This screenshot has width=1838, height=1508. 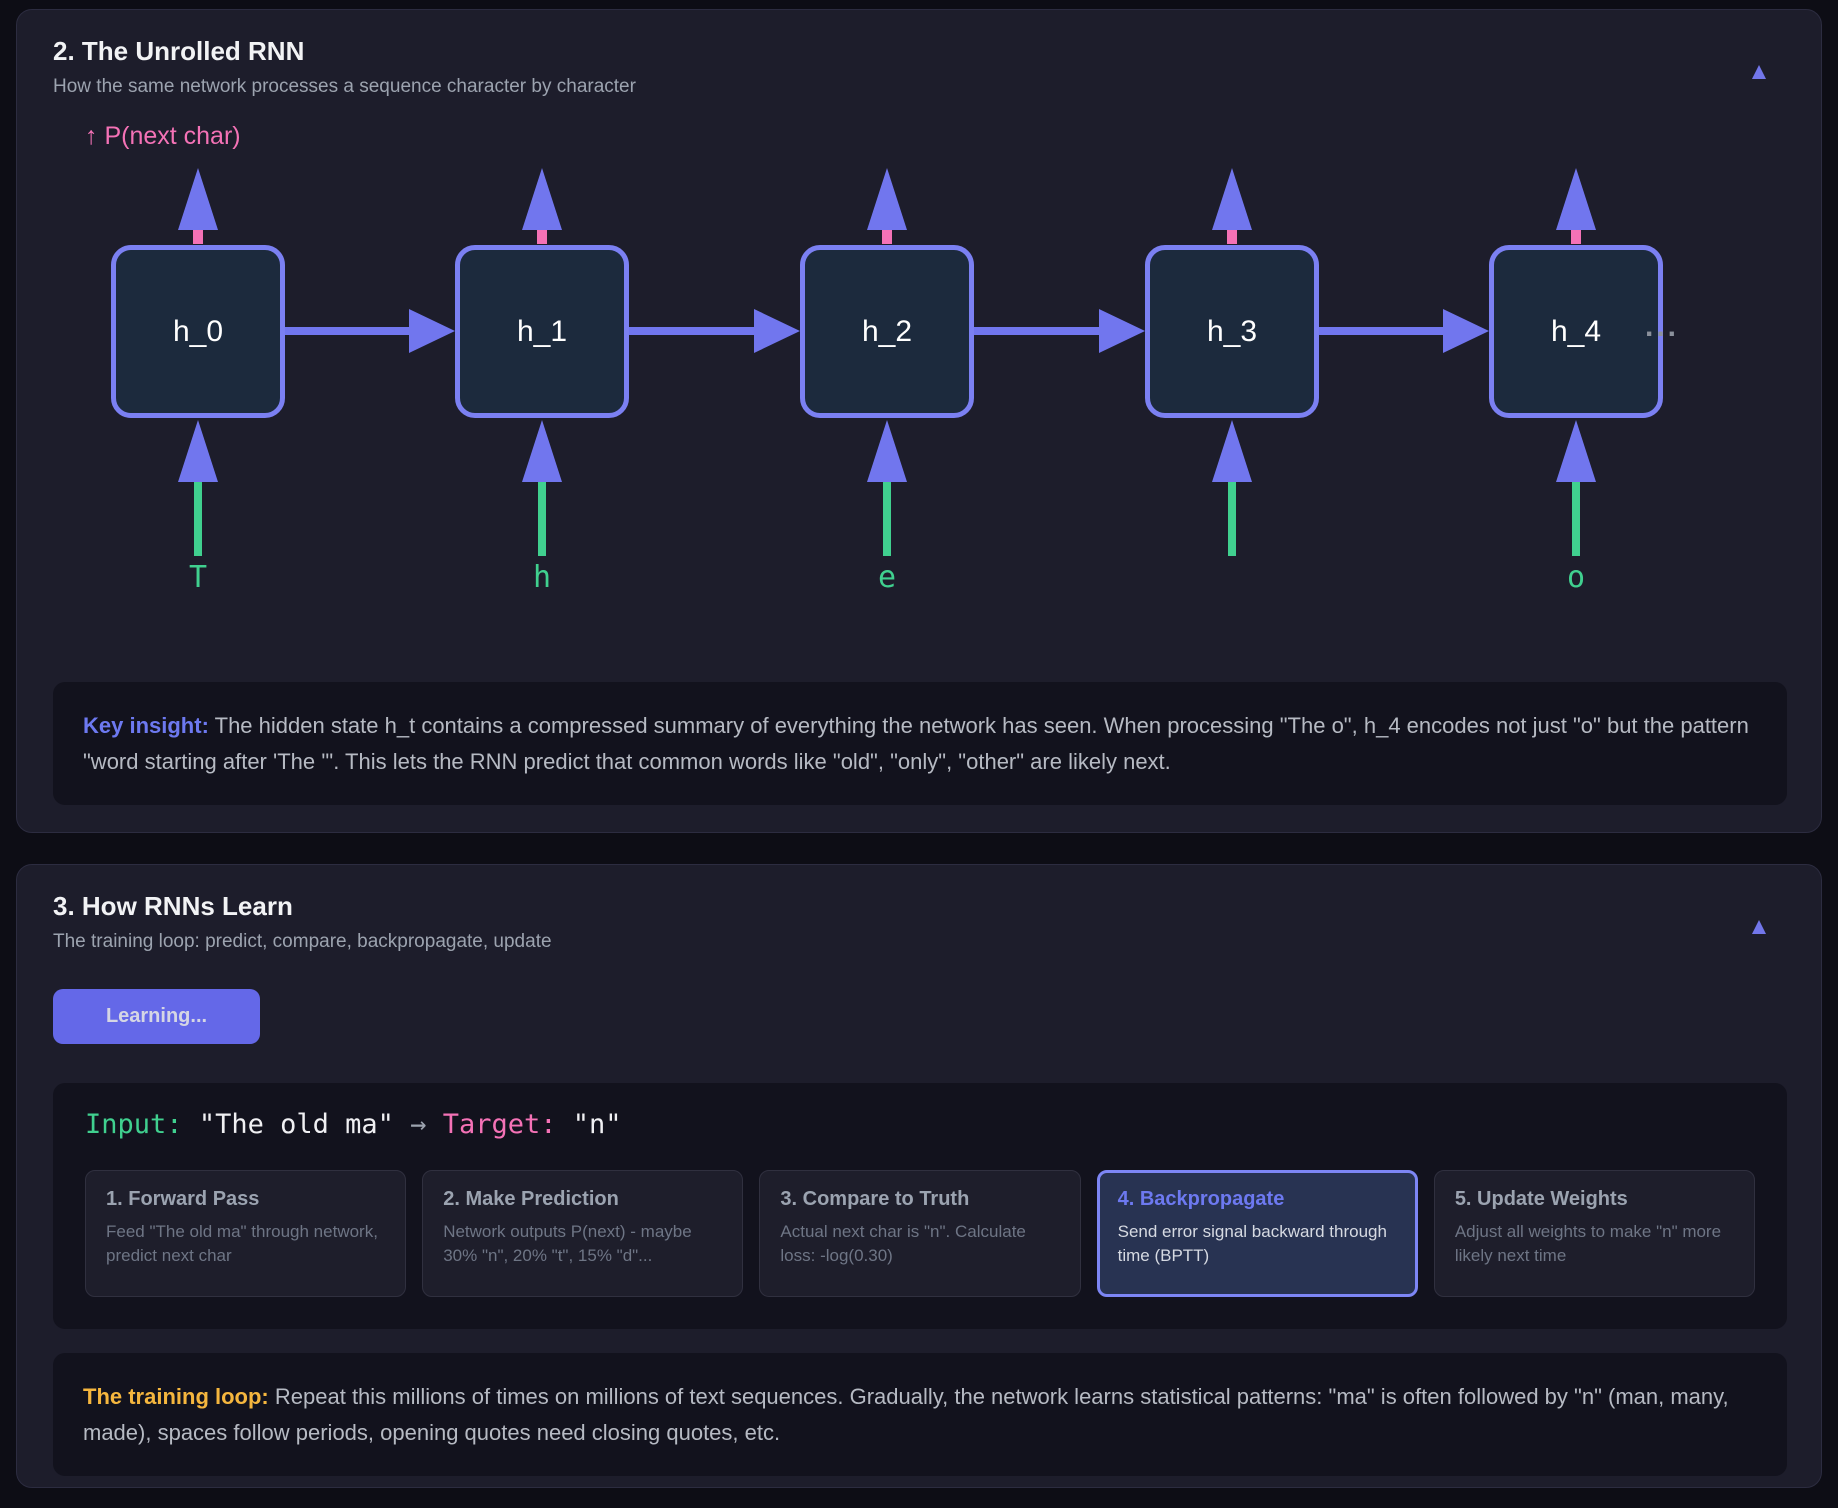 What do you see at coordinates (296, 1124) in the screenshot?
I see `input-value: "The old ma"` at bounding box center [296, 1124].